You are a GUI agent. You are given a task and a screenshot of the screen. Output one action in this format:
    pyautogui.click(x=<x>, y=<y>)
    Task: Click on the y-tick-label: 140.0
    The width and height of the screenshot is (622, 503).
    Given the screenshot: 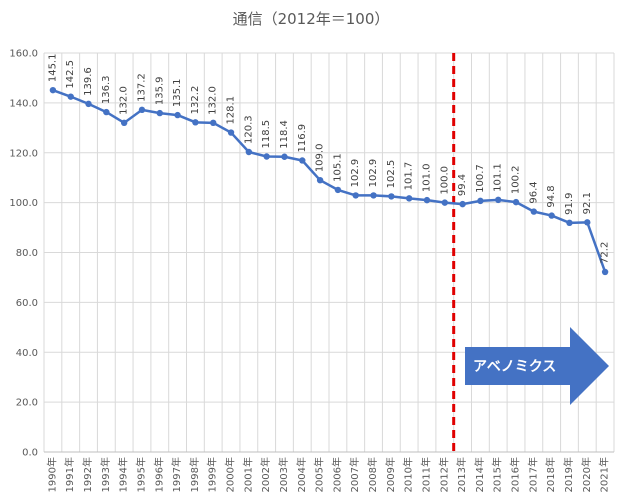 What is the action you would take?
    pyautogui.click(x=23, y=103)
    